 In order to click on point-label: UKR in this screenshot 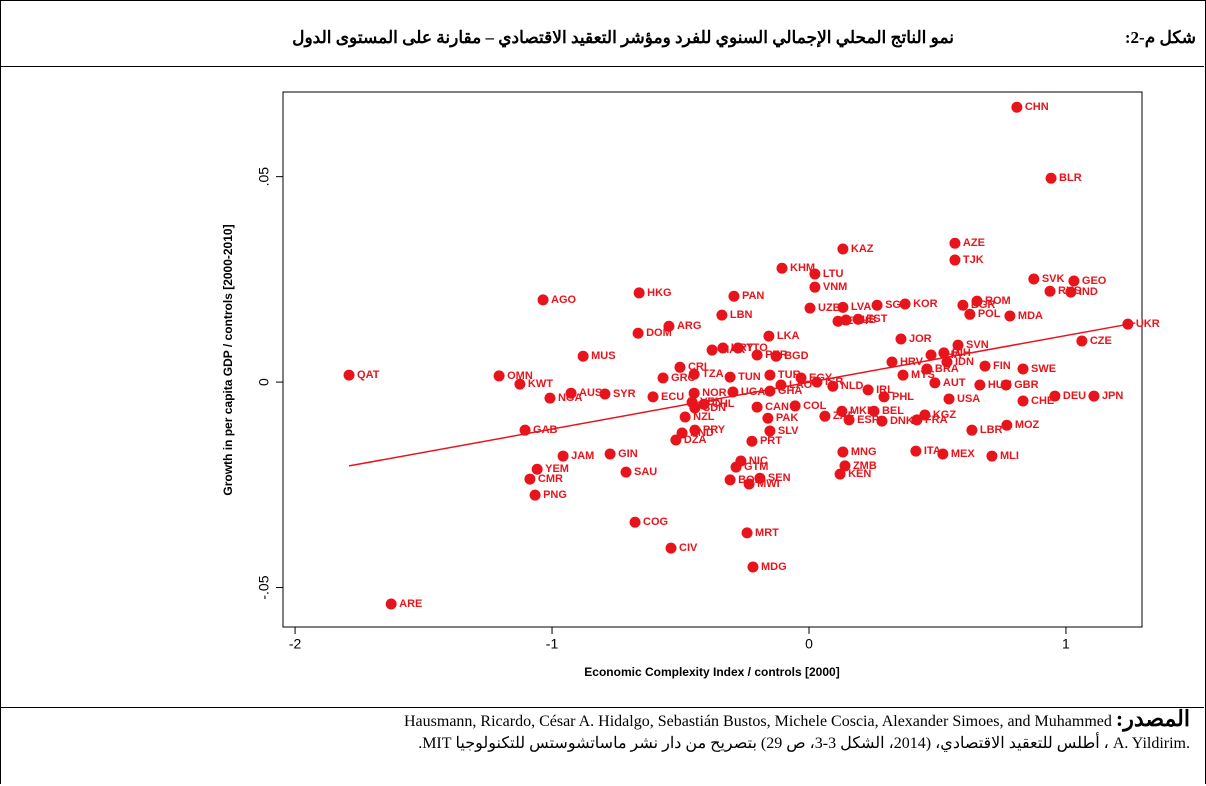, I will do `click(1148, 324)`.